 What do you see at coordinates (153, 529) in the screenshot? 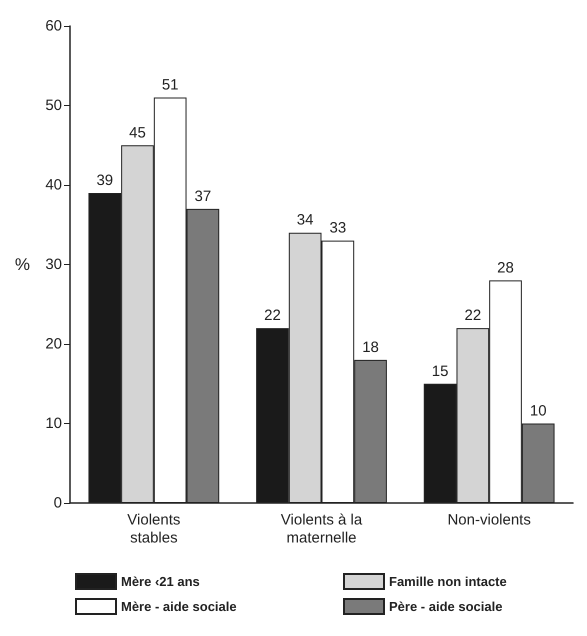
I see `x-tick-label: Violents stables` at bounding box center [153, 529].